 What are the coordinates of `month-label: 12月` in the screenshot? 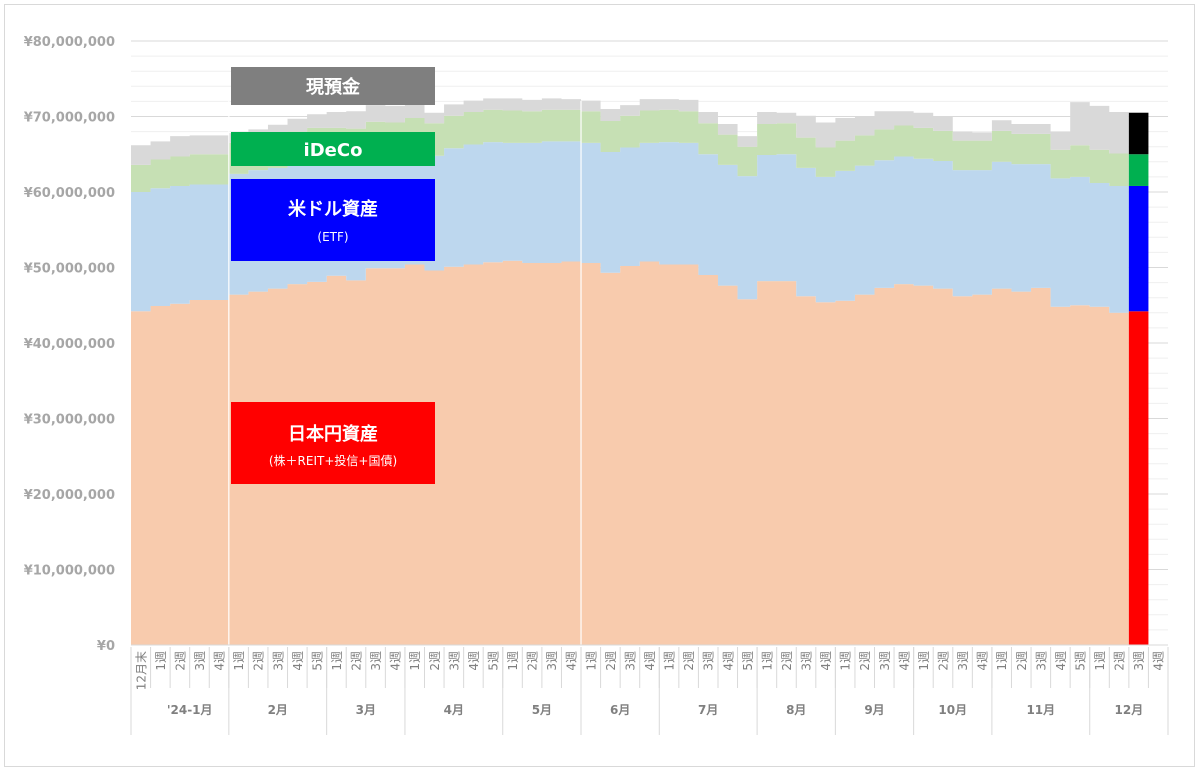 It's located at (1129, 710).